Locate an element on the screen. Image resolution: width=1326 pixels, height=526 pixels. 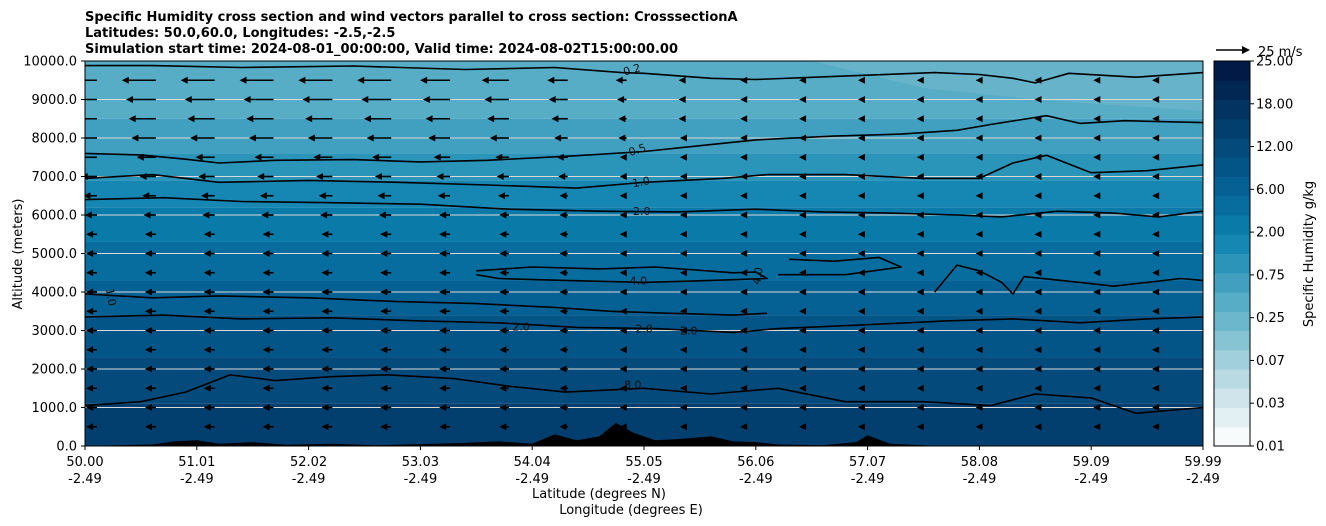
colorbar-segment is located at coordinates (1232, 436).